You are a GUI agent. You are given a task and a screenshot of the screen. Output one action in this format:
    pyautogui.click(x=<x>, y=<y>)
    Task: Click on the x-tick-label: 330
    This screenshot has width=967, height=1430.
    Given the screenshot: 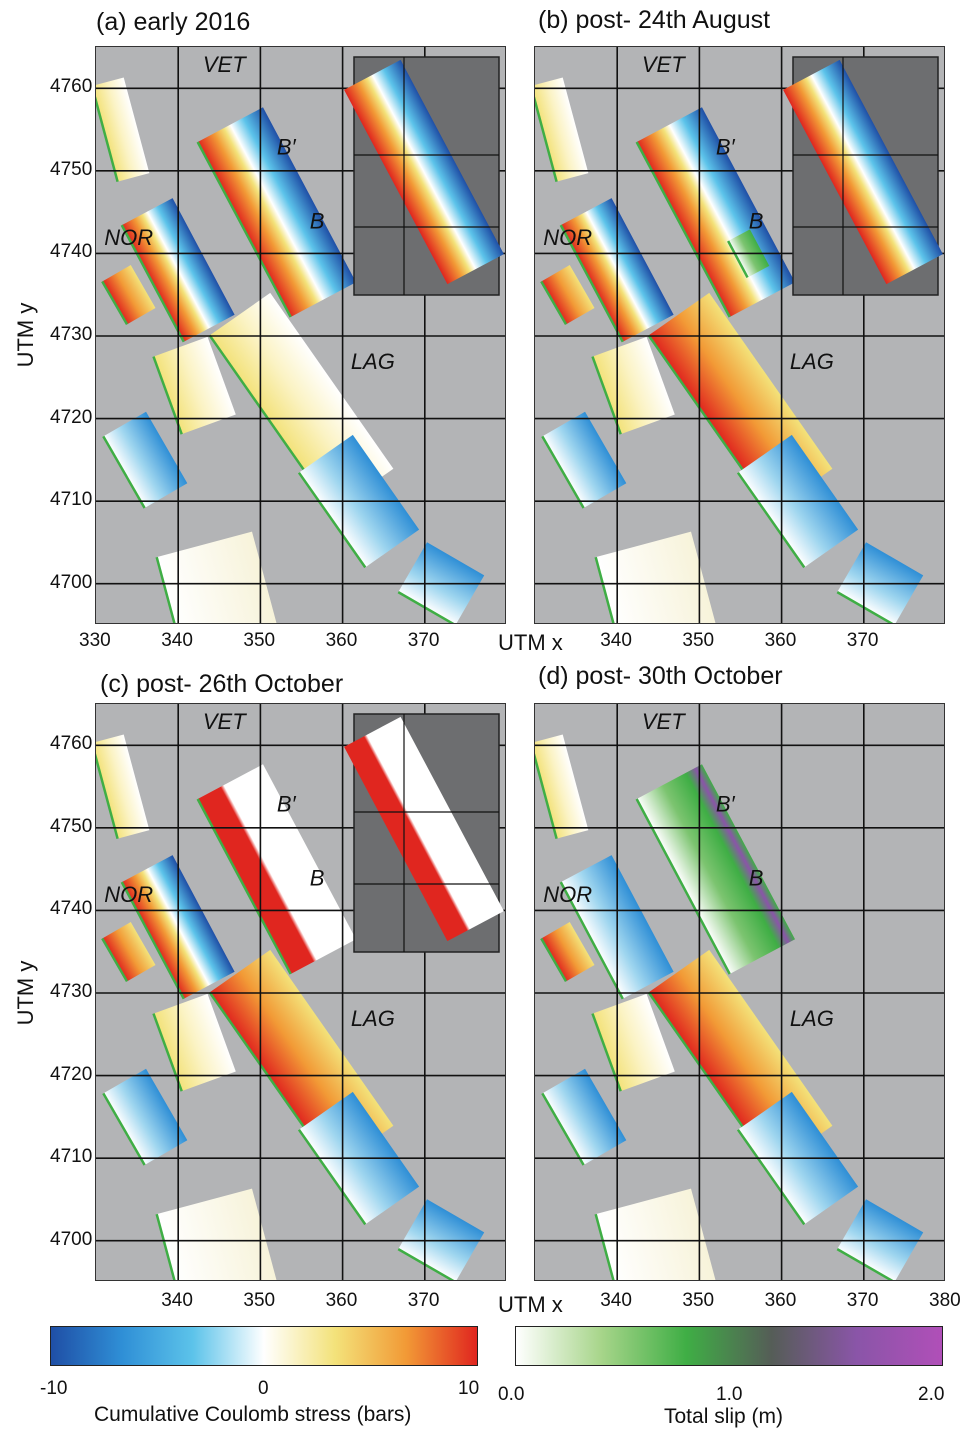 What is the action you would take?
    pyautogui.click(x=95, y=641)
    